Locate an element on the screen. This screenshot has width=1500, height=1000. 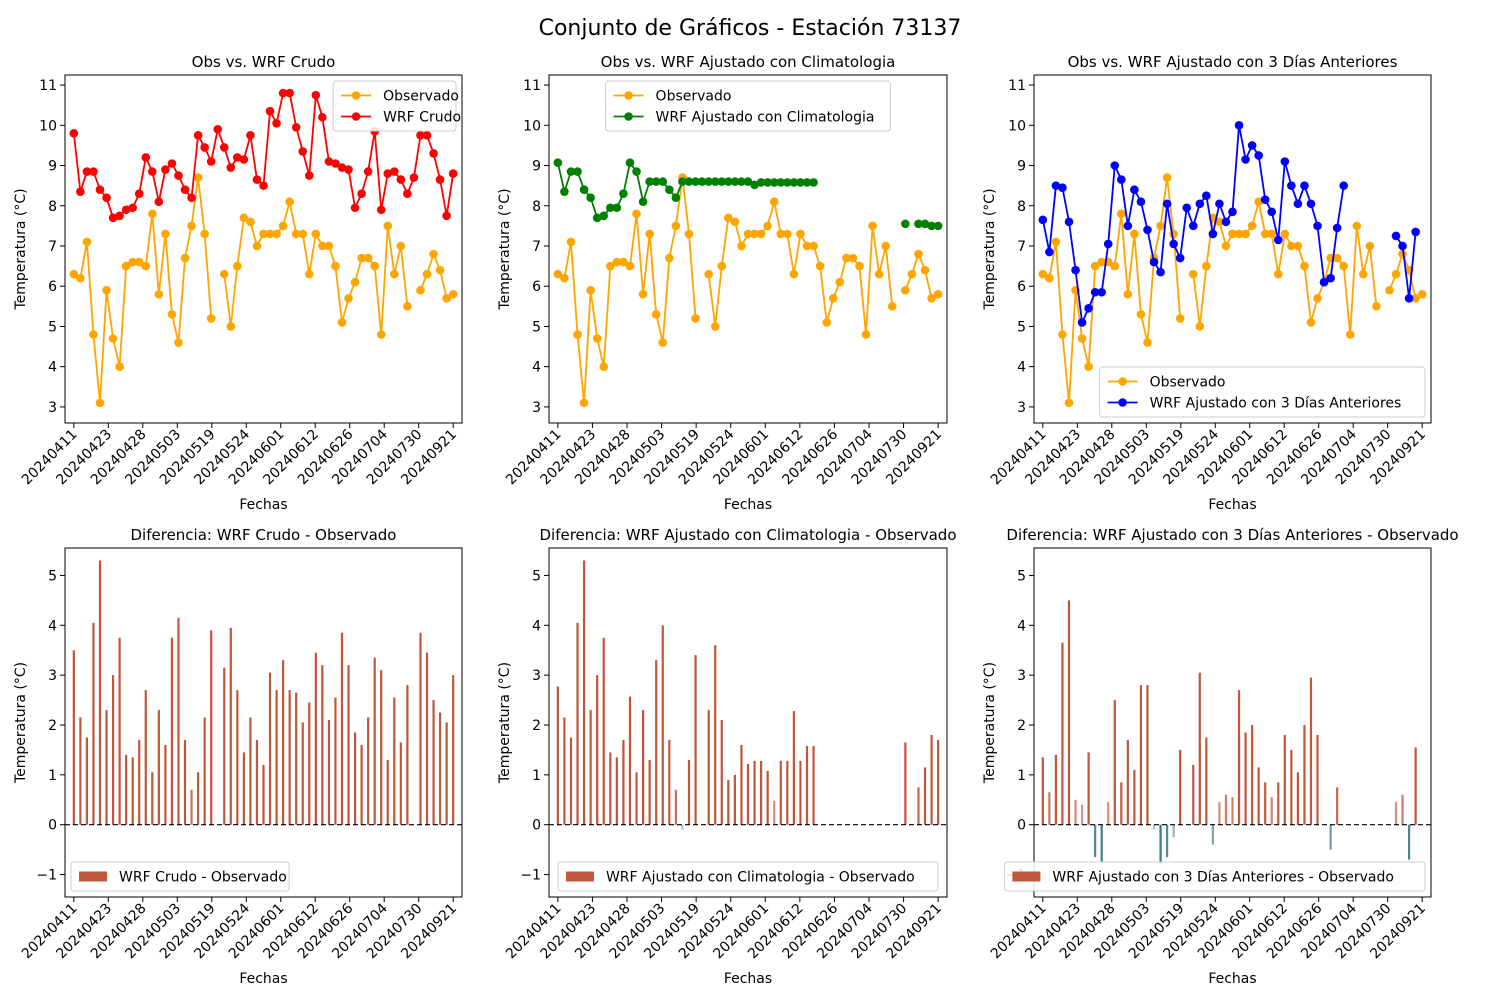
y-tick-label: −1 is located at coordinates (530, 876).